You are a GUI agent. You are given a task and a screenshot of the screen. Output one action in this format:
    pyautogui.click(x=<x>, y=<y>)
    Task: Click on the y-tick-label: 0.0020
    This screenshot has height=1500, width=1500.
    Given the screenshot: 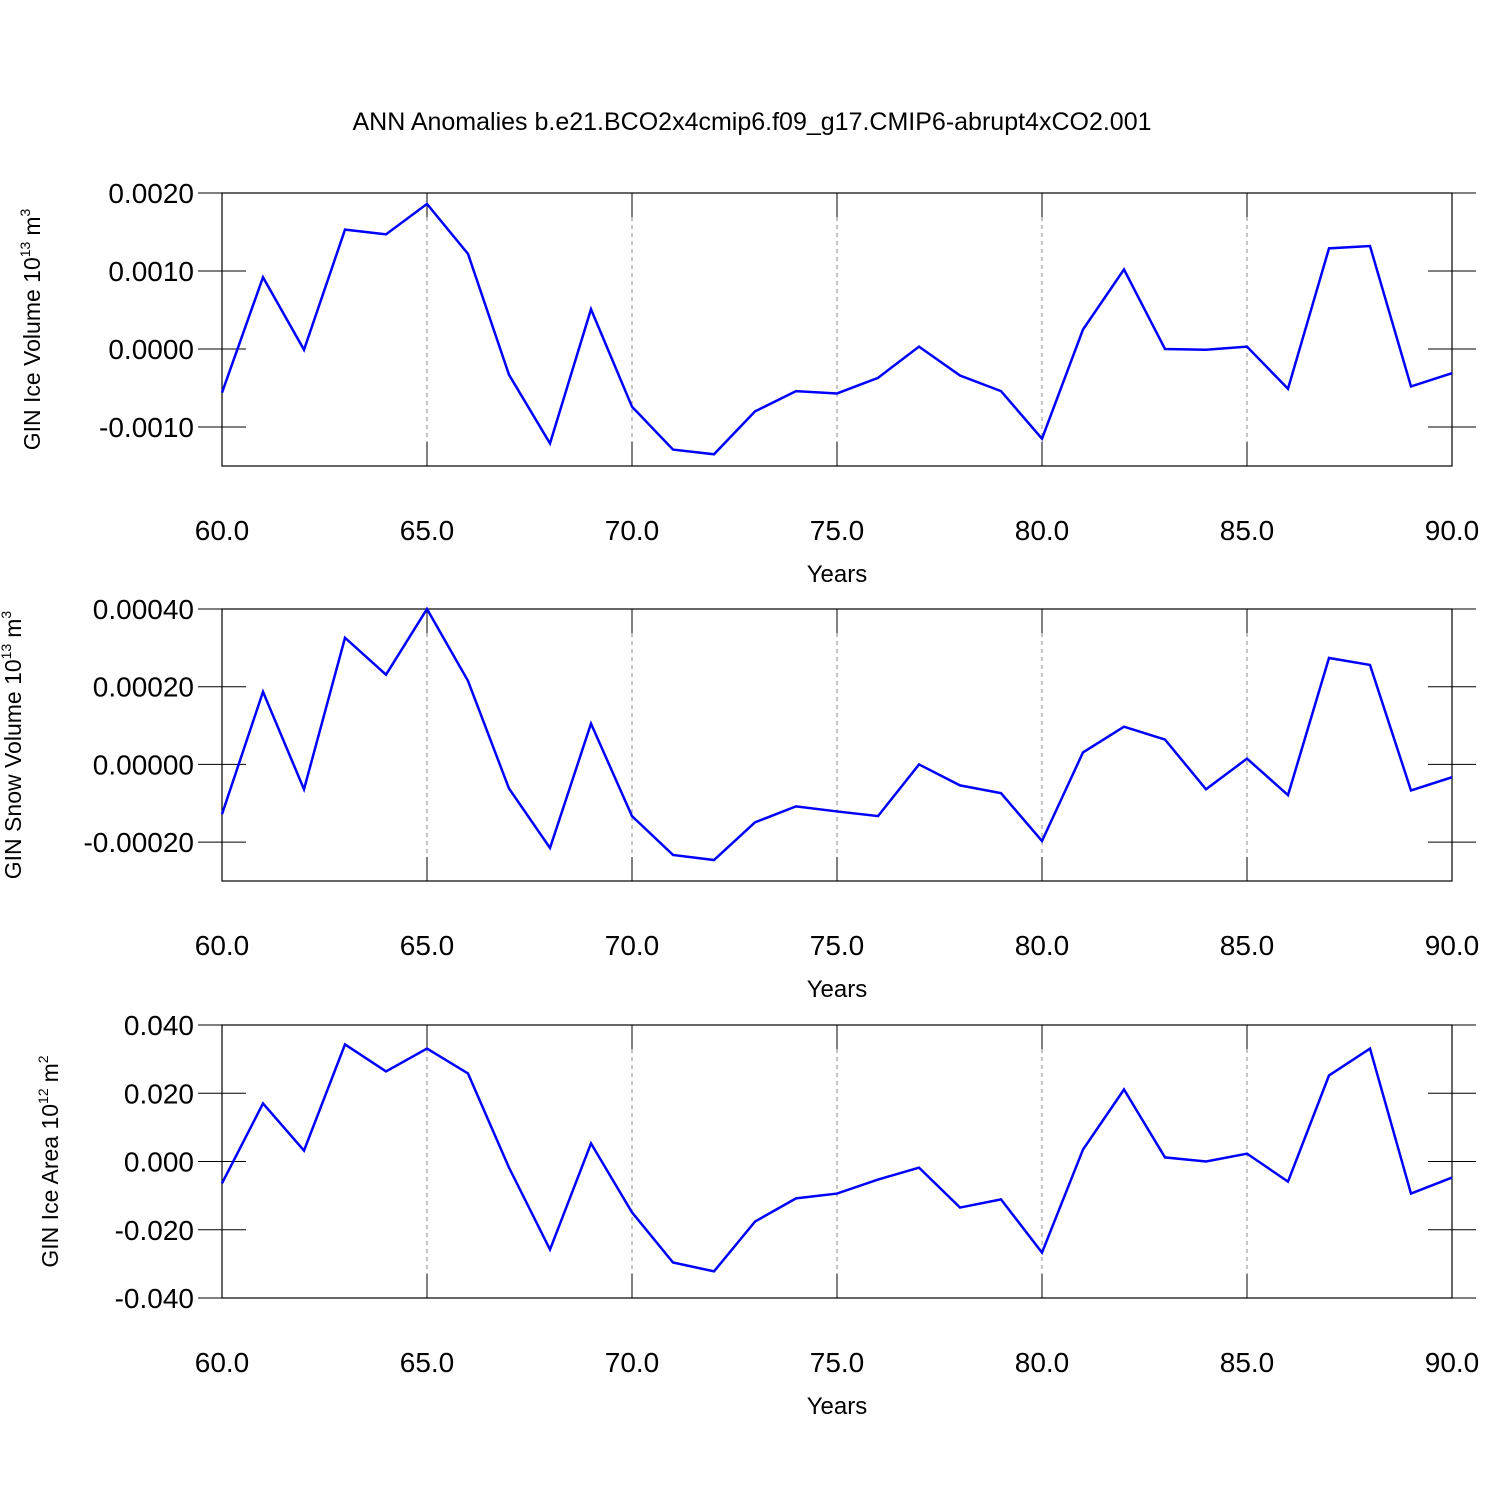 What is the action you would take?
    pyautogui.click(x=151, y=193)
    